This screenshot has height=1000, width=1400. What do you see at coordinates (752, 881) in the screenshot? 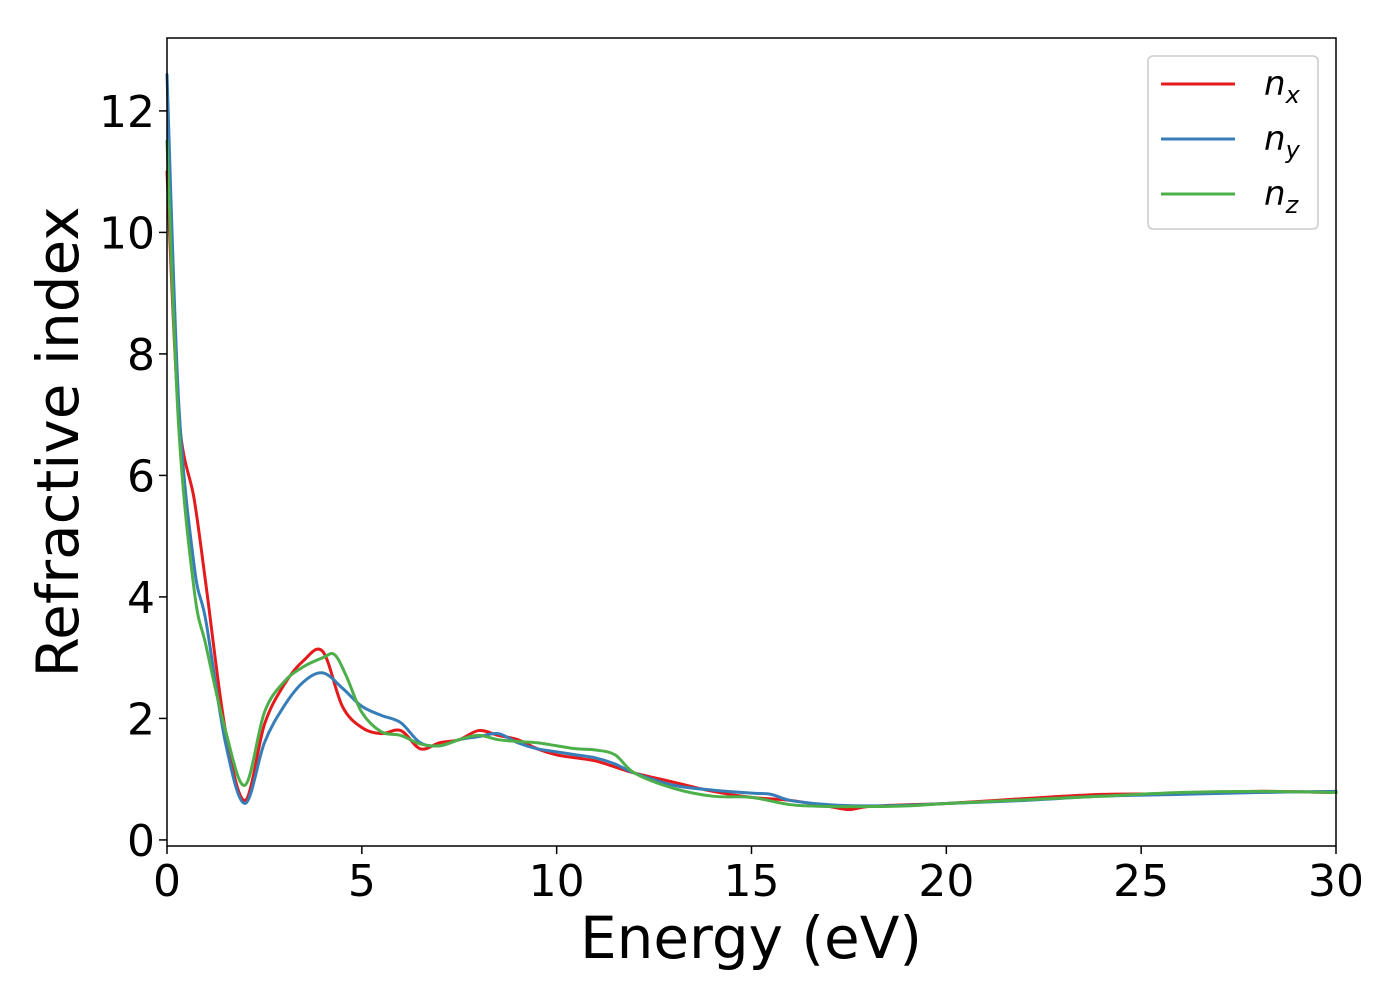
I see `x-tick-label: 15` at bounding box center [752, 881].